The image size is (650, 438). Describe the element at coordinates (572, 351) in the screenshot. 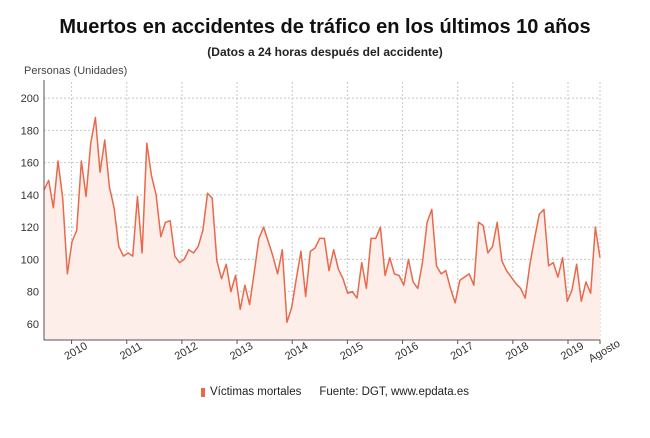

I see `x-tick-label: 2019` at that location.